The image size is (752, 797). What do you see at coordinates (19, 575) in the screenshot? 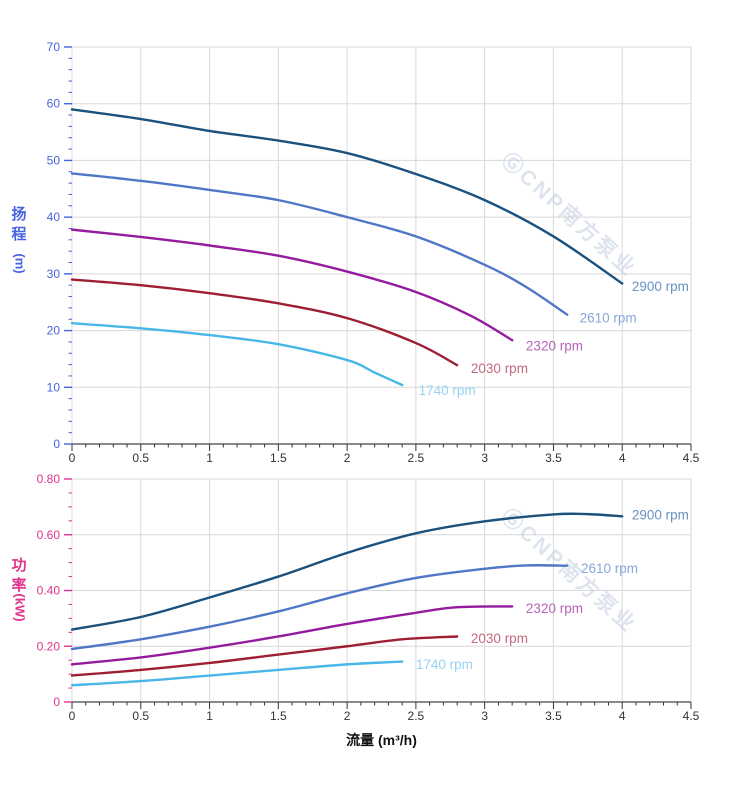
I see `power-axis-title: 功率` at bounding box center [19, 575].